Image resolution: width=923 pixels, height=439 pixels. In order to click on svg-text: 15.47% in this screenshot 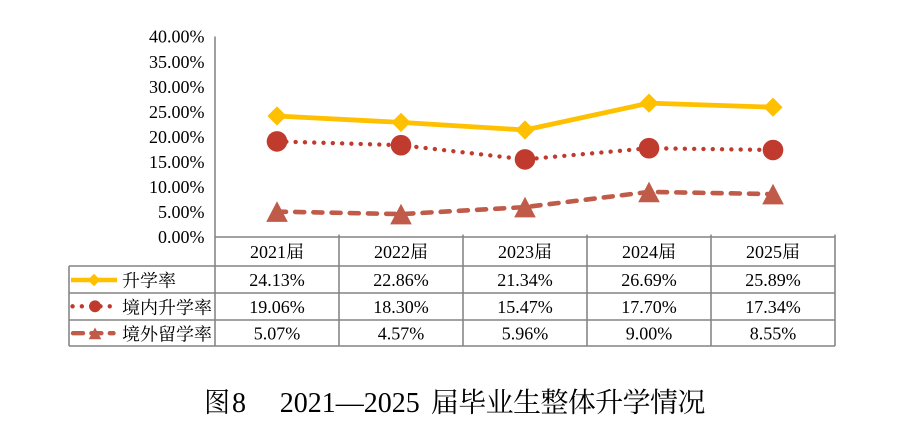, I will do `click(525, 307)`.